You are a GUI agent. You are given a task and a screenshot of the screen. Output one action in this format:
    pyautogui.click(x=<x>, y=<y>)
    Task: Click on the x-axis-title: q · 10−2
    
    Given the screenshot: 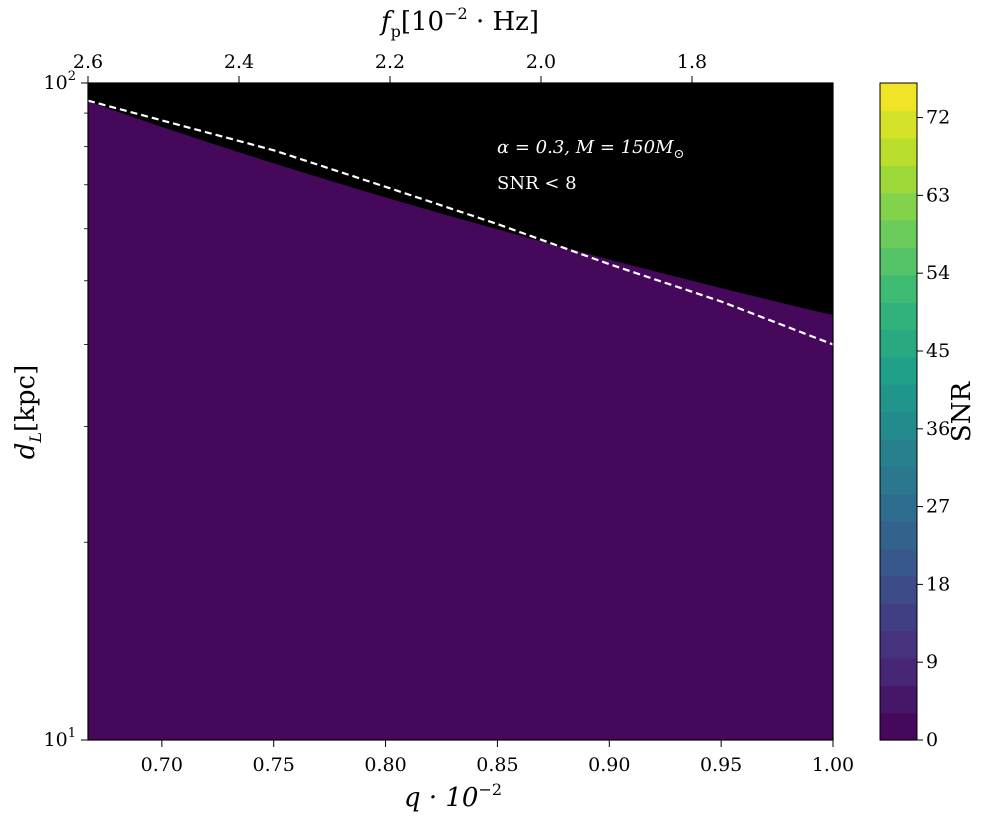 What is the action you would take?
    pyautogui.click(x=453, y=796)
    